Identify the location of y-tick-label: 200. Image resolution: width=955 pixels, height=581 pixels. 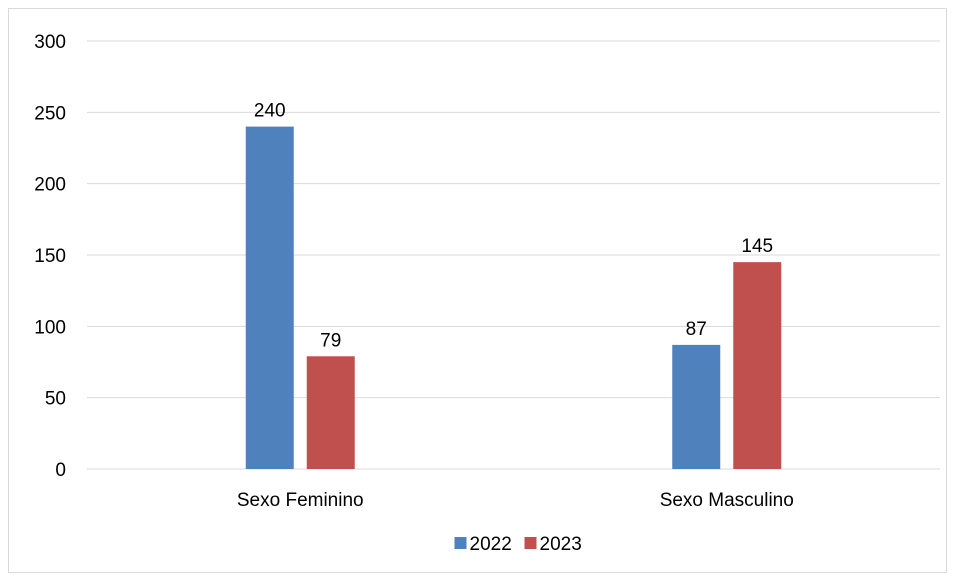
(50, 185).